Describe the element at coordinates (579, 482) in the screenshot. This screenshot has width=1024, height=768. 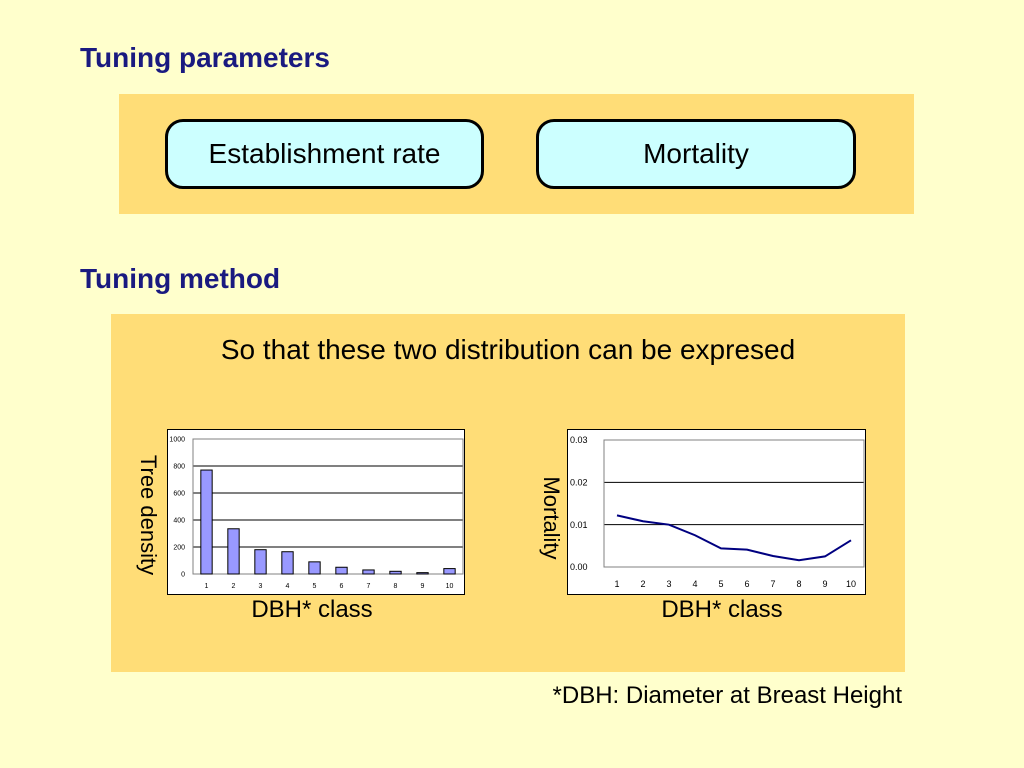
I see `y-tick-label: 0.02` at that location.